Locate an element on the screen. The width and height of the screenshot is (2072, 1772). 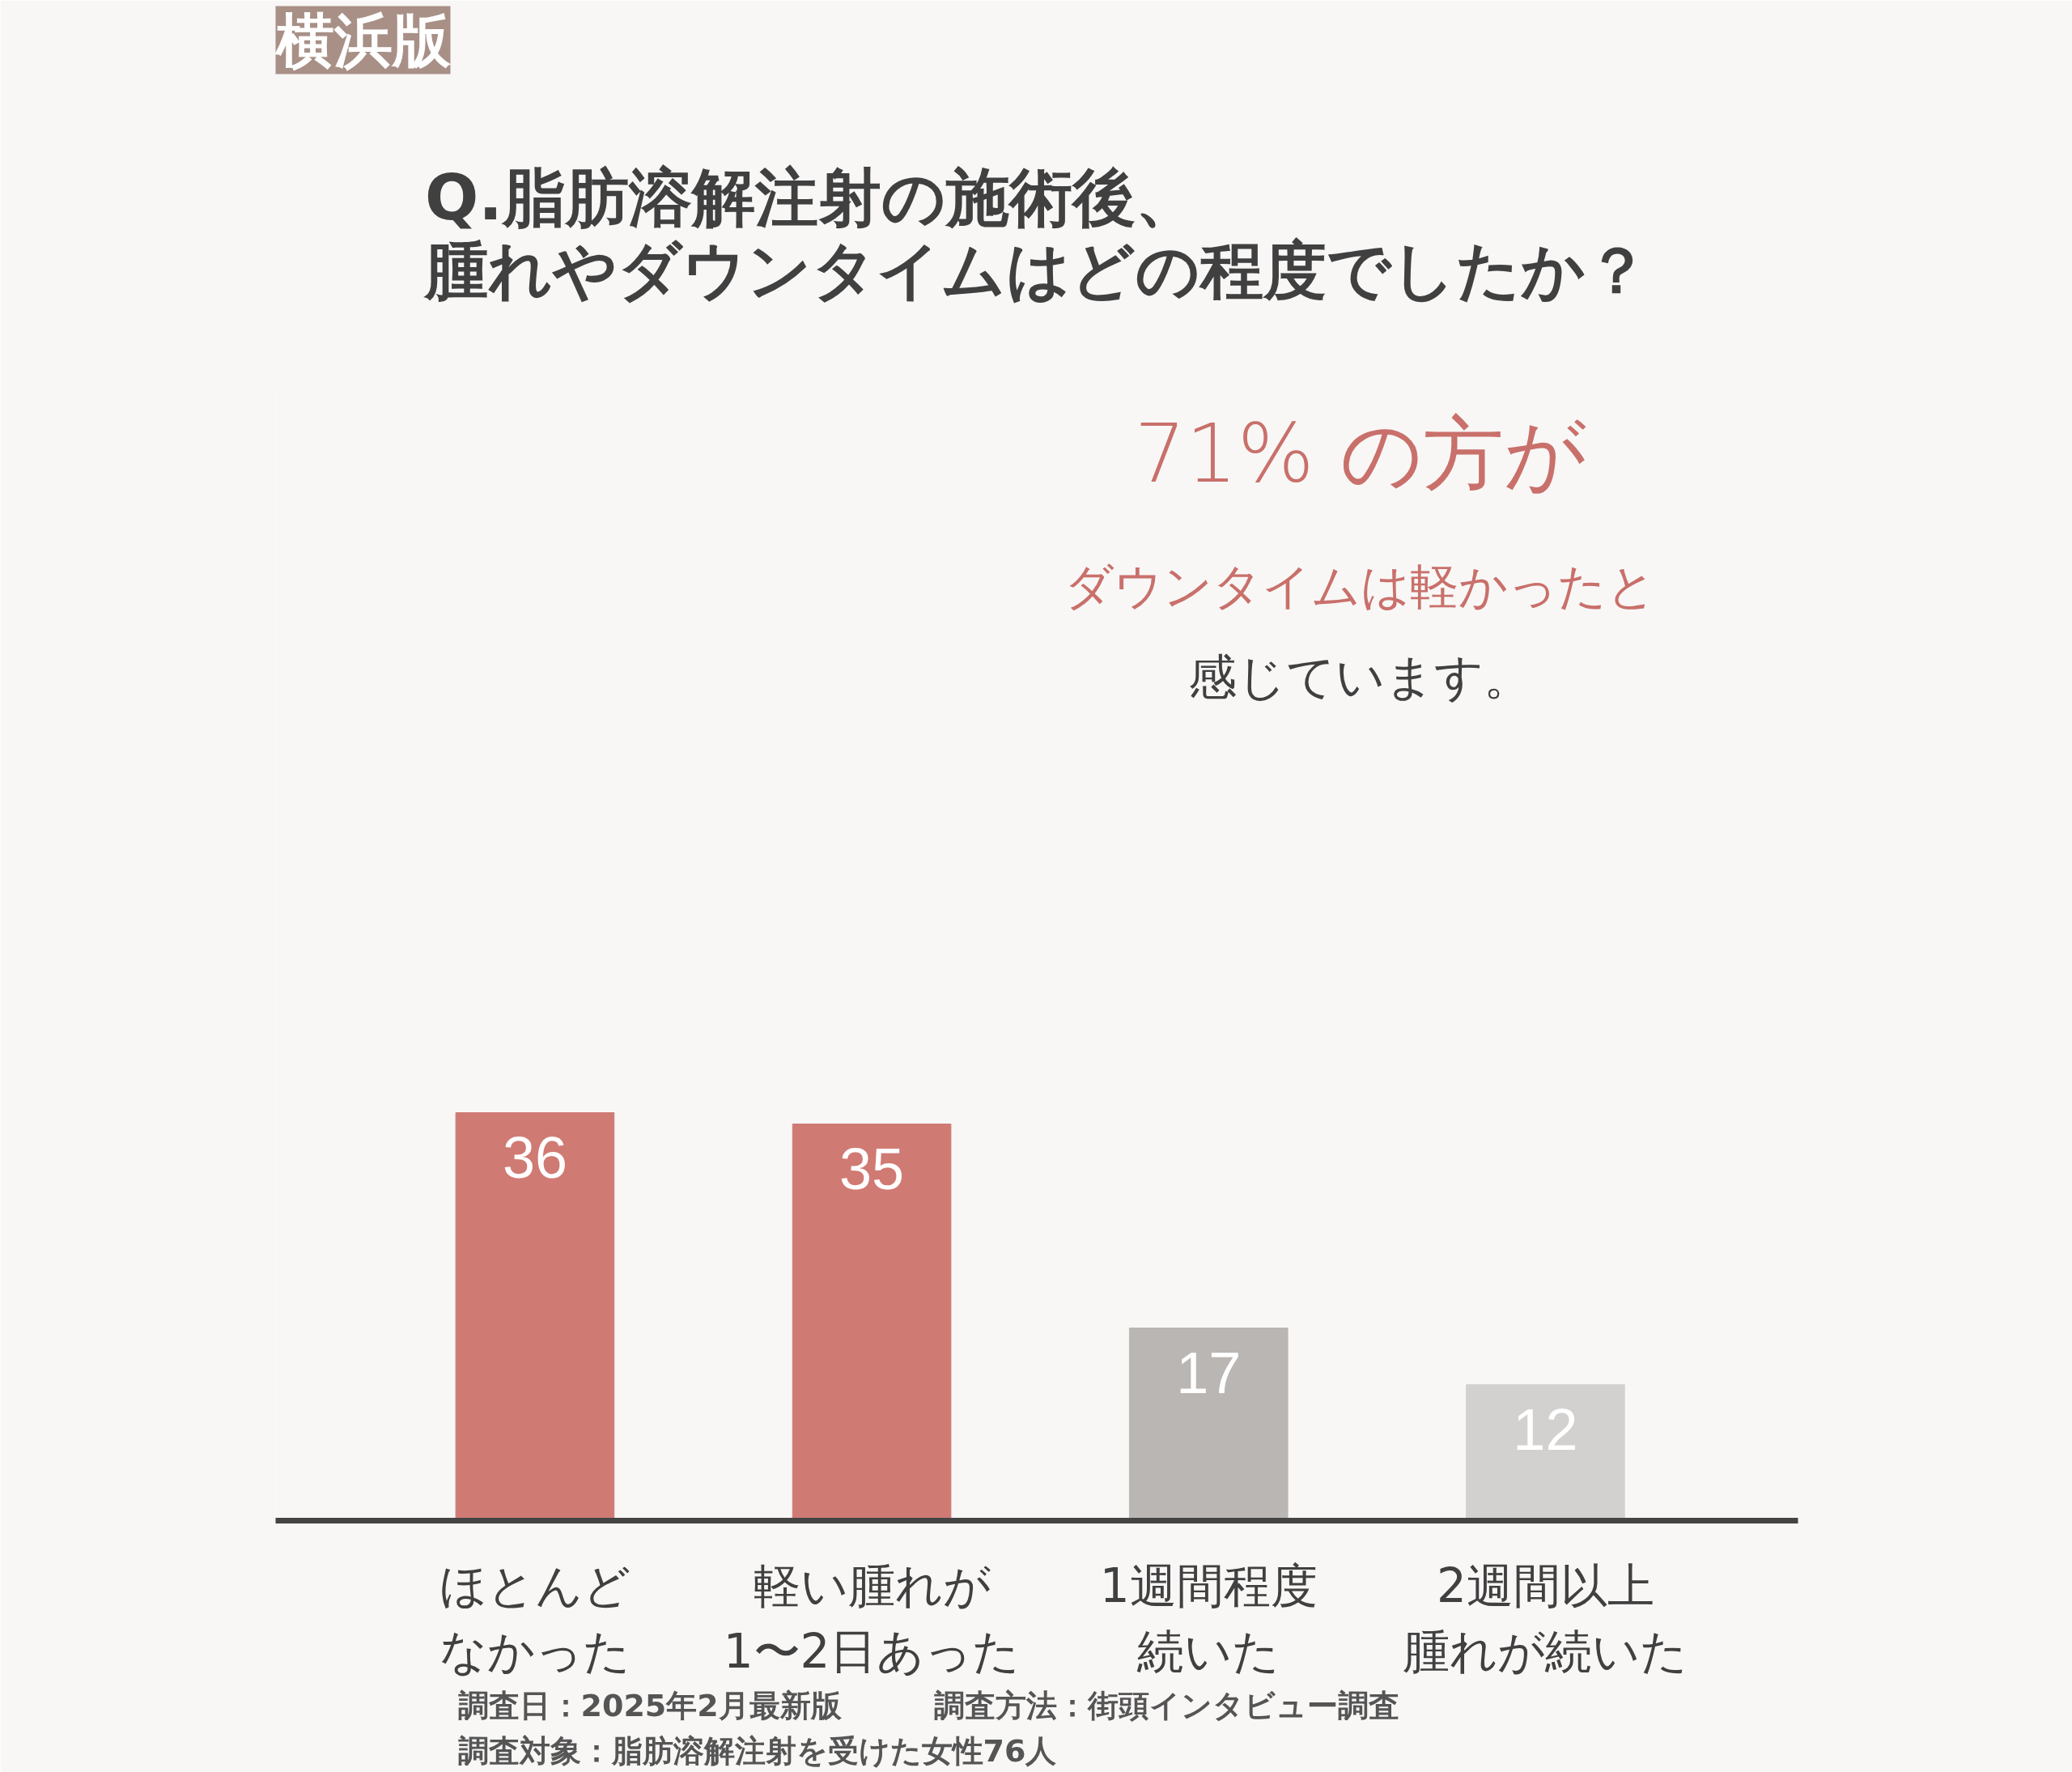
annotation: ダウンタイムは軽かったと is located at coordinates (1360, 585).